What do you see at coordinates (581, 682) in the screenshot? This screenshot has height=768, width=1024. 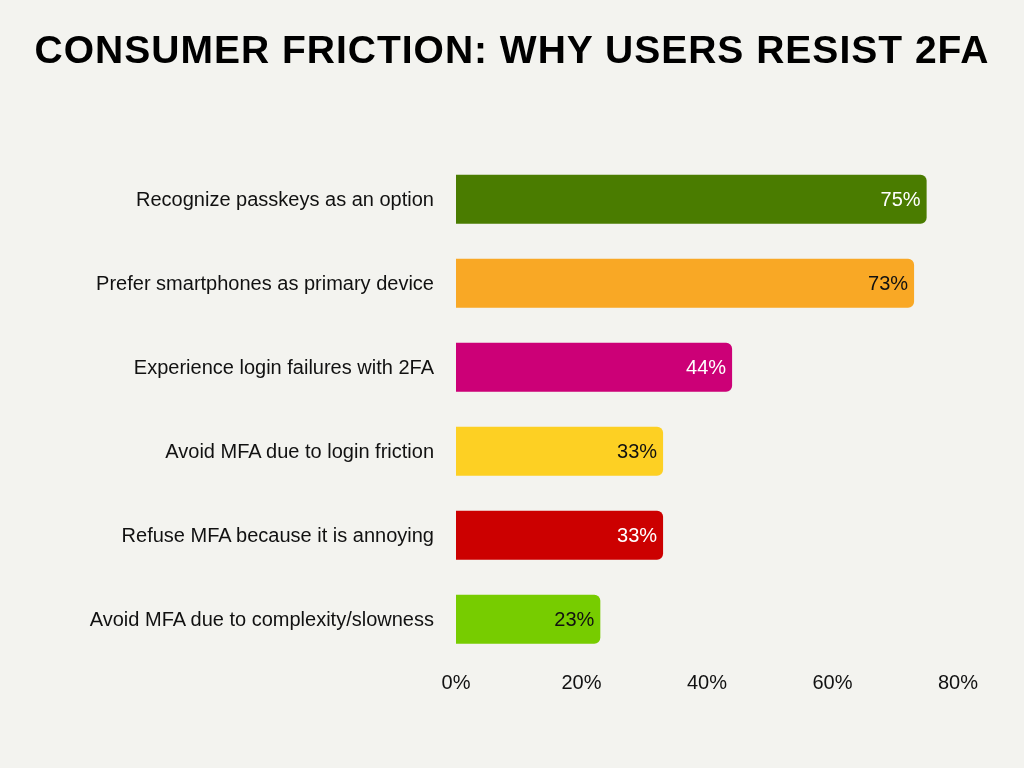 I see `x-tick-label: 20%` at bounding box center [581, 682].